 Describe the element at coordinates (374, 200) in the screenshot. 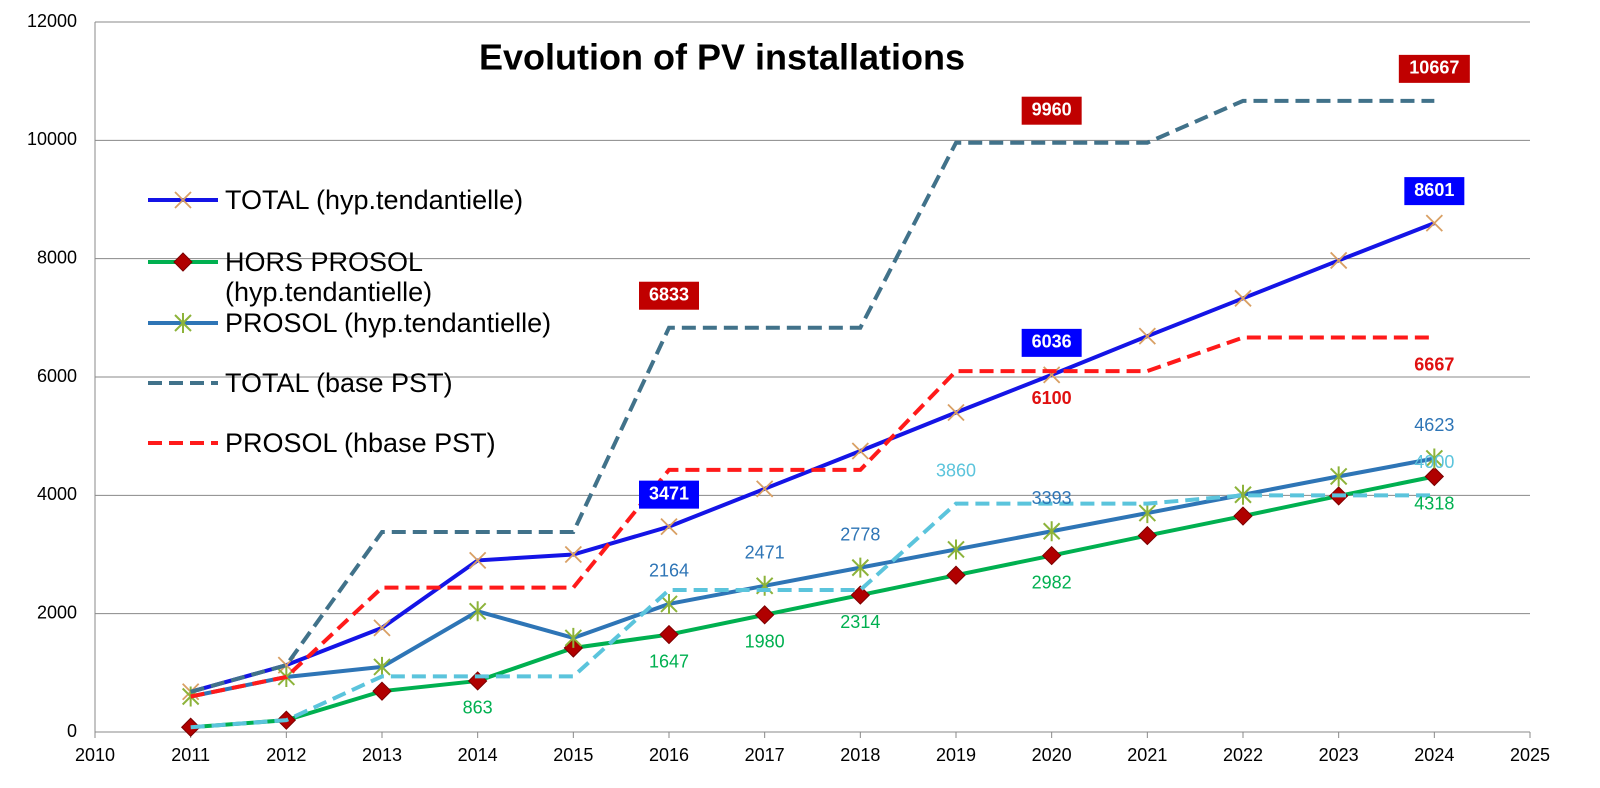

I see `legend-label: TOTAL (hyp.tendantielle)` at that location.